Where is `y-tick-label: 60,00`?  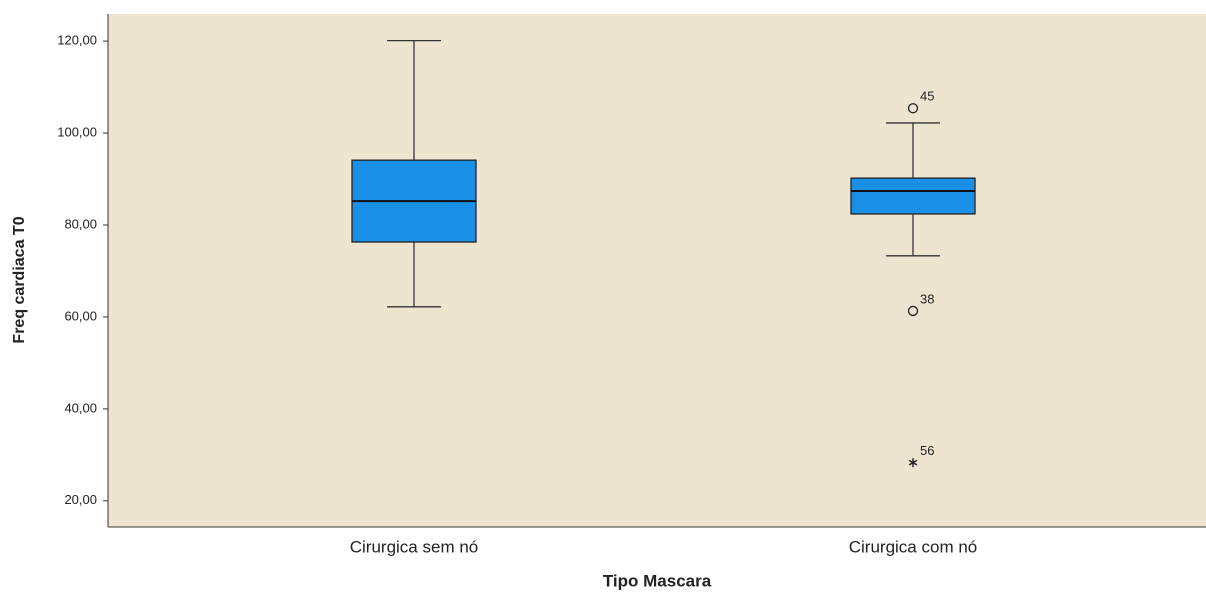
y-tick-label: 60,00 is located at coordinates (80, 315).